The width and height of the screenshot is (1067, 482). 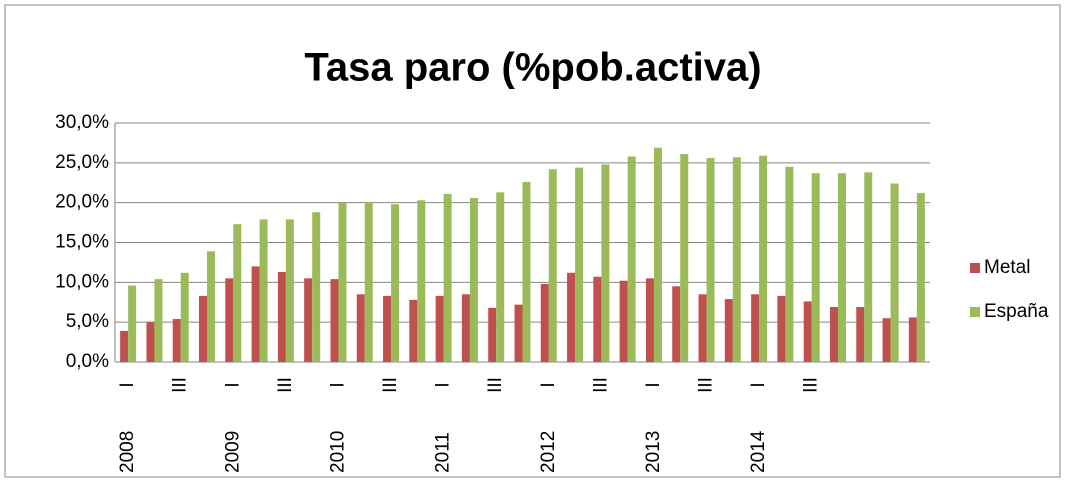 I want to click on legend-label: España, so click(x=1016, y=311).